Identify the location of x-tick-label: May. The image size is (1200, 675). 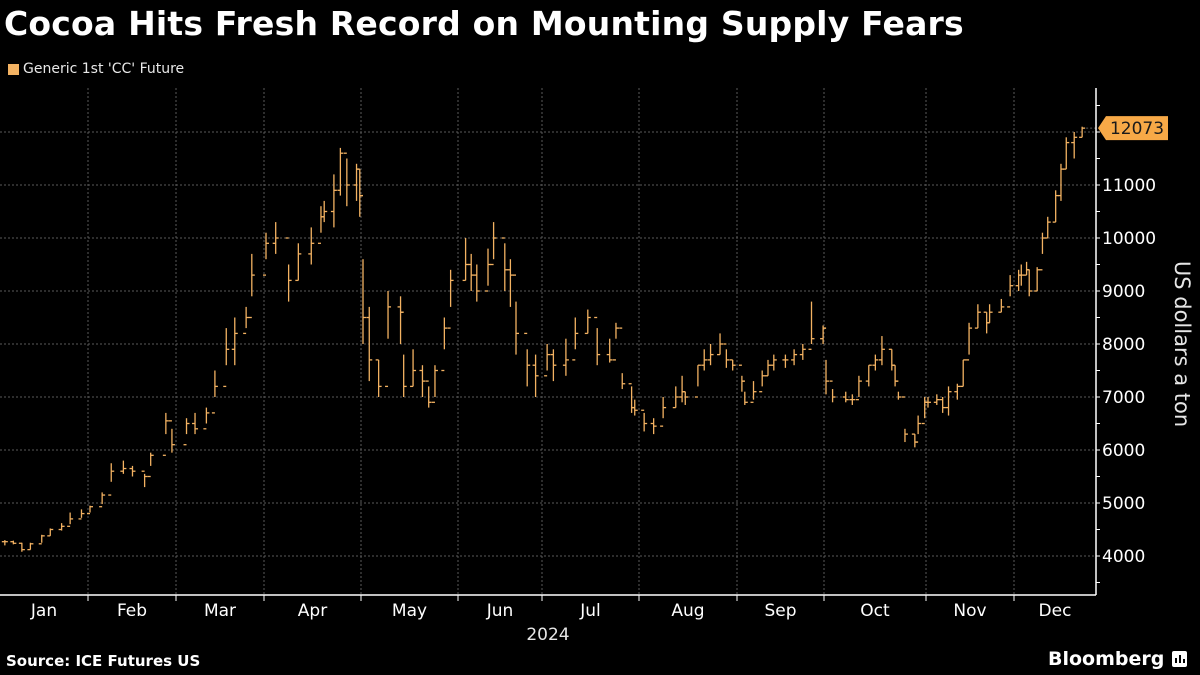
(409, 611).